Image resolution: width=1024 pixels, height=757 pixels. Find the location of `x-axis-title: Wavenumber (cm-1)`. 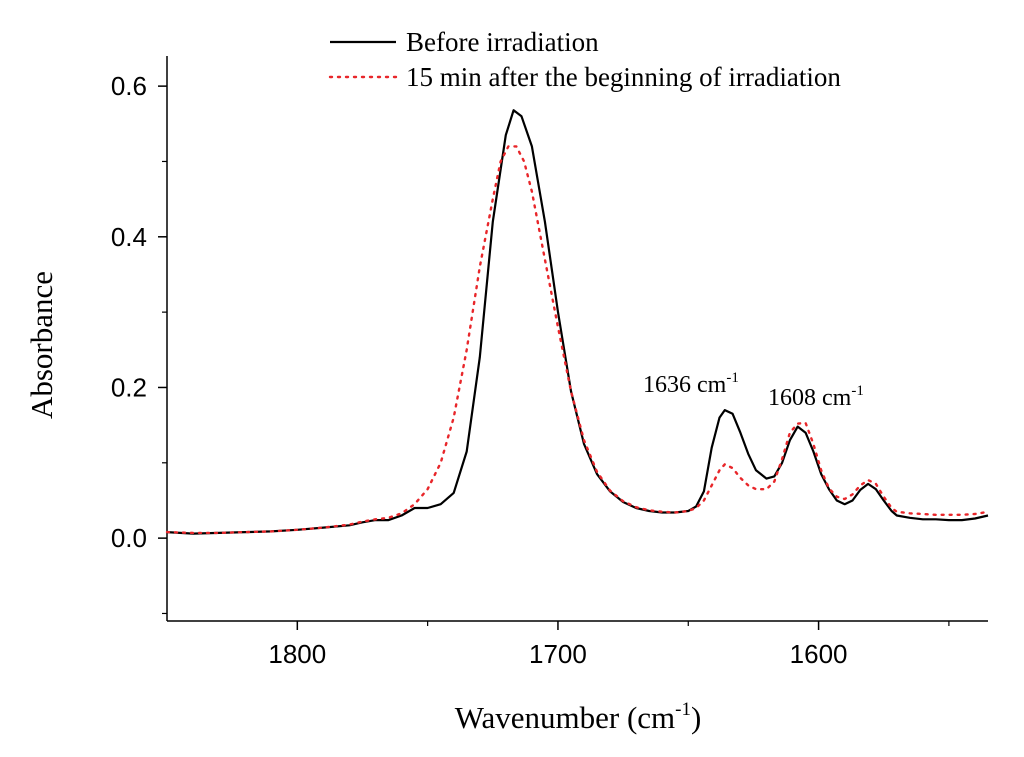

x-axis-title: Wavenumber (cm-1) is located at coordinates (578, 717).